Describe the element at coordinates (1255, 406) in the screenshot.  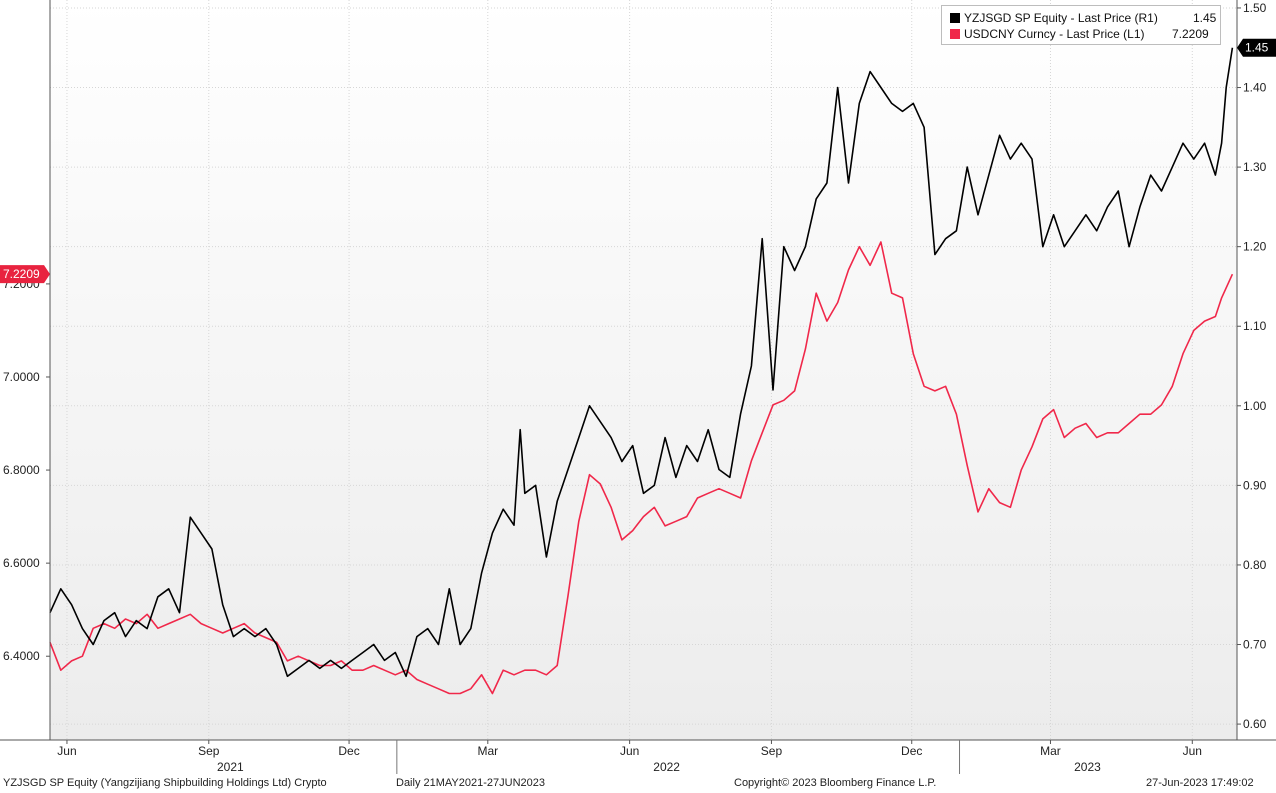
I see `right-tick-label: 1.00` at that location.